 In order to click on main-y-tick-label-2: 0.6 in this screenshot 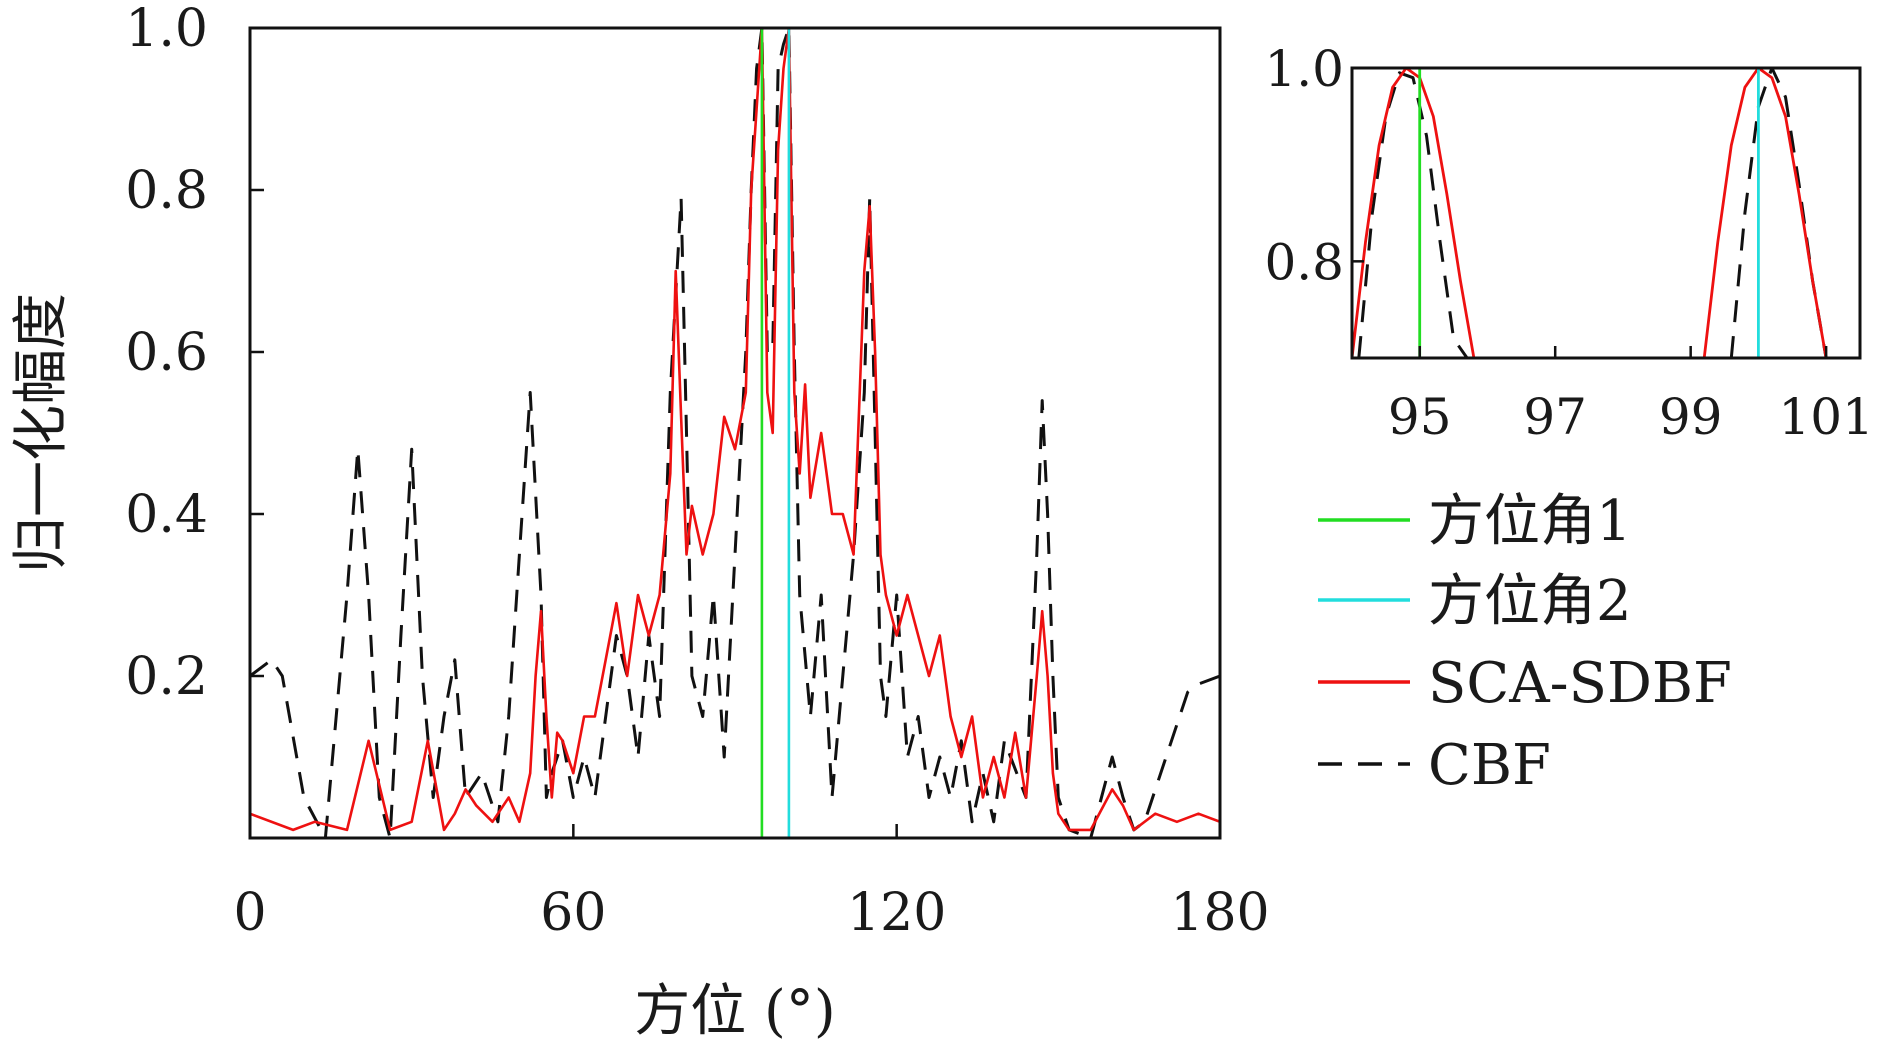, I will do `click(166, 353)`.